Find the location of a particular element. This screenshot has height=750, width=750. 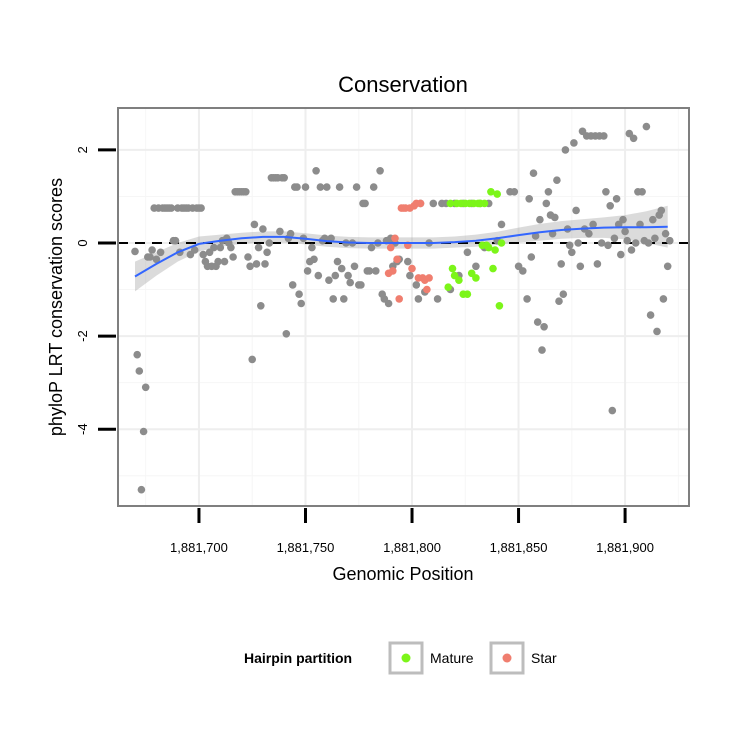

legend-label-mature: Mature is located at coordinates (452, 658).